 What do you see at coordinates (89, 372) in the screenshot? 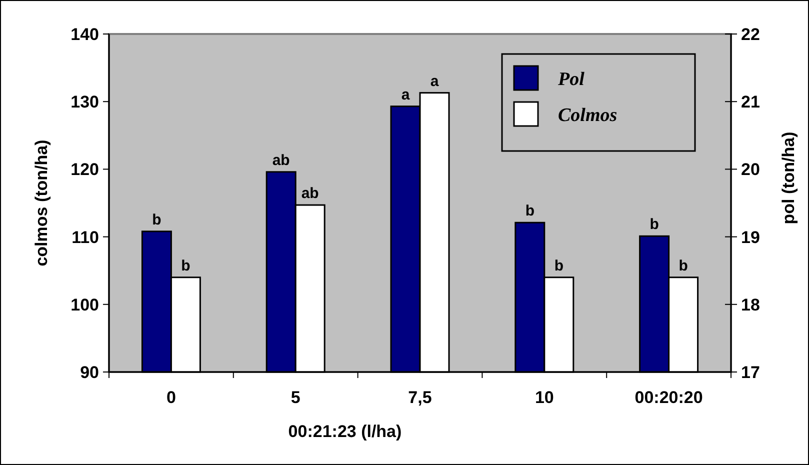
I see `y-tick-label: 90` at bounding box center [89, 372].